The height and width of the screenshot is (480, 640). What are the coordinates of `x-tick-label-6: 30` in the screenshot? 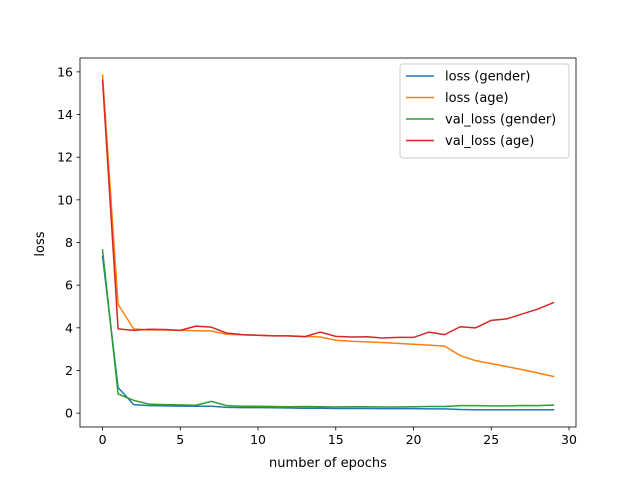 It's located at (569, 439).